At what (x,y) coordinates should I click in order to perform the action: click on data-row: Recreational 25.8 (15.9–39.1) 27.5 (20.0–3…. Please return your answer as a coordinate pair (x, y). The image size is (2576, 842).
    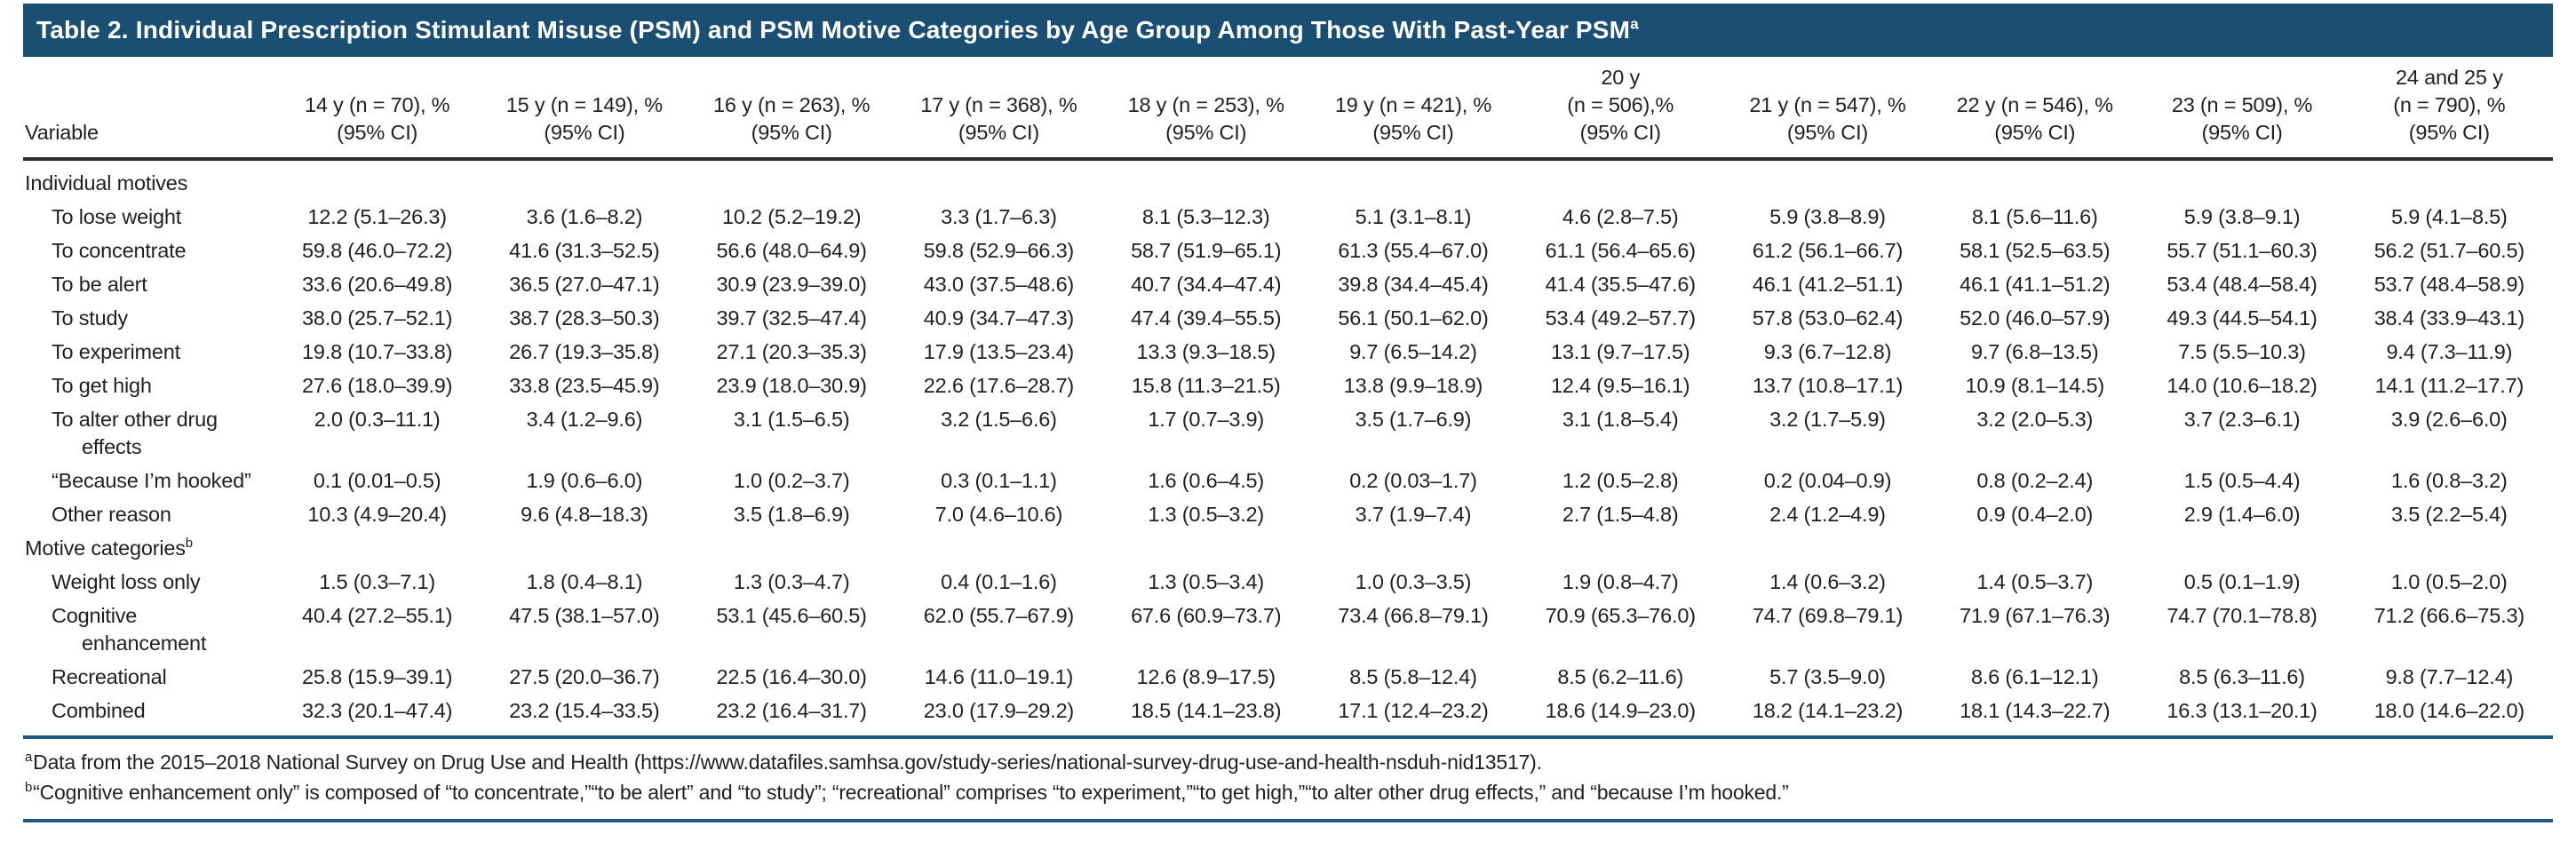
    Looking at the image, I should click on (1288, 678).